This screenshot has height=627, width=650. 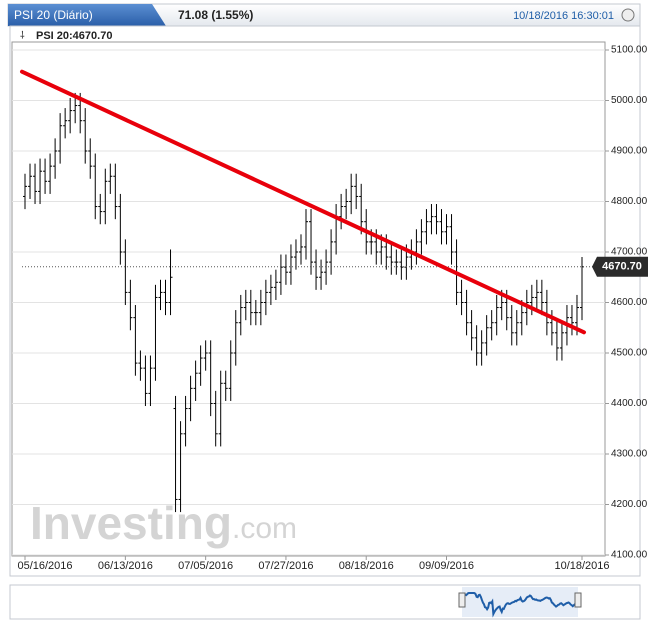 What do you see at coordinates (44, 566) in the screenshot?
I see `x-tick-label: 05/16/2016` at bounding box center [44, 566].